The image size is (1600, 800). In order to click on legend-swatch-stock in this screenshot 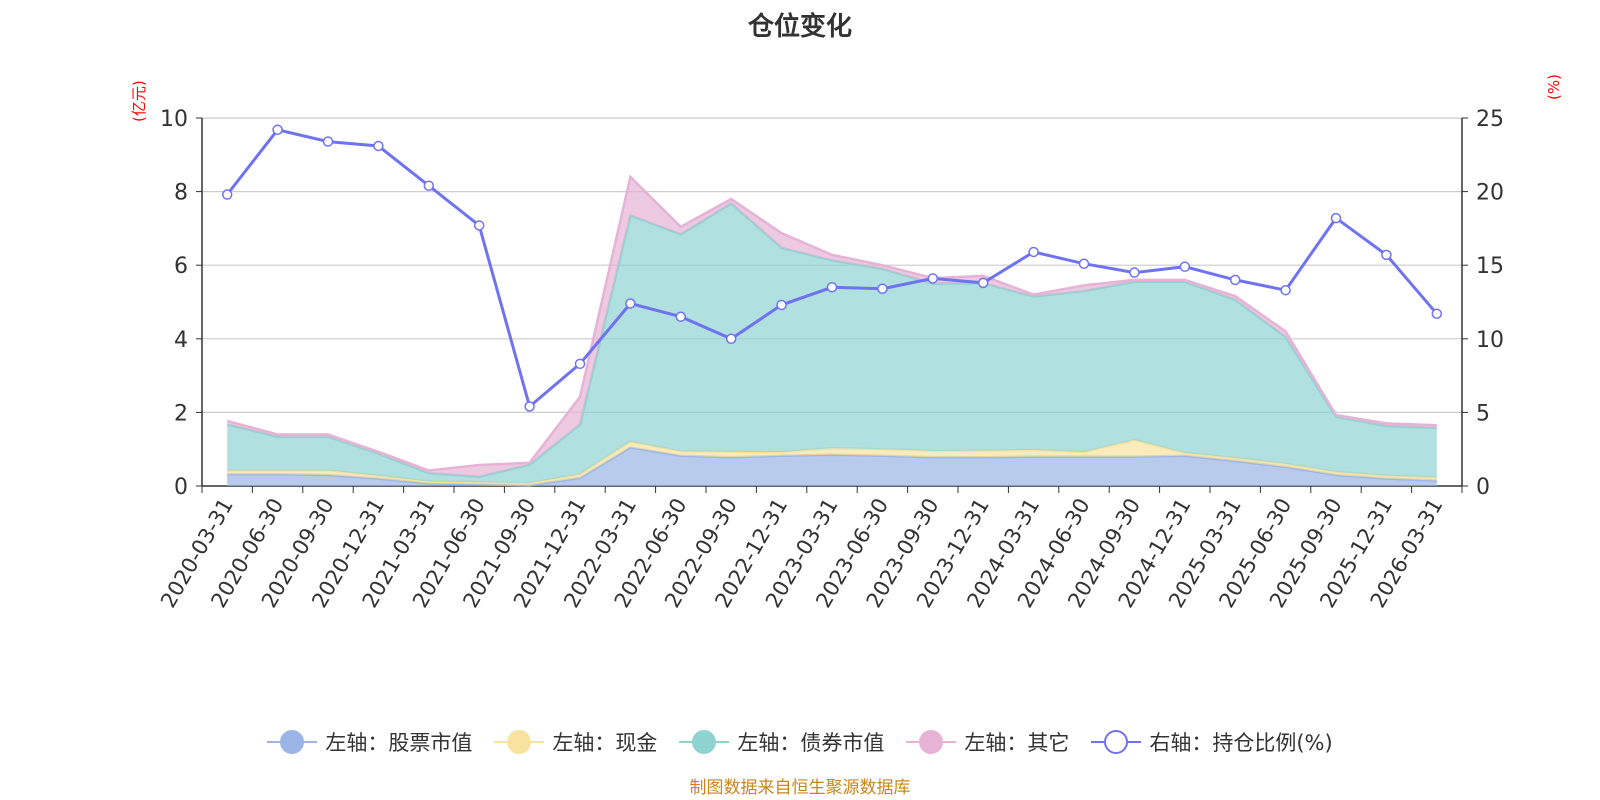, I will do `click(292, 742)`.